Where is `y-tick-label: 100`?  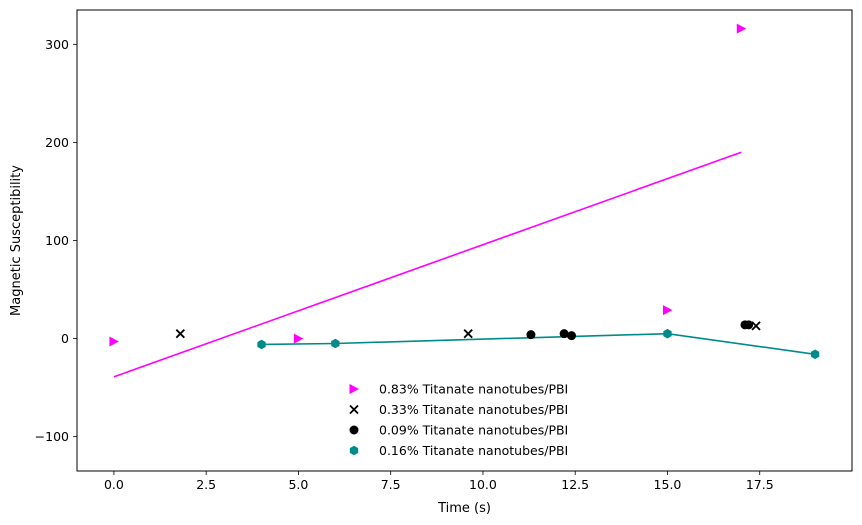
y-tick-label: 100 is located at coordinates (57, 240).